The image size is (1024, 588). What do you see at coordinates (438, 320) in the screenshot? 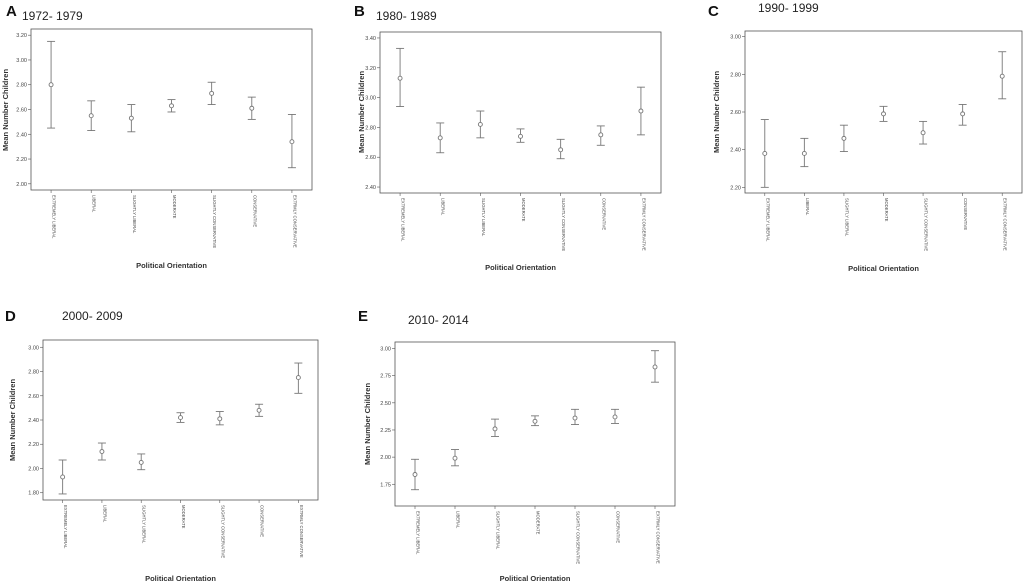
I see `chart-title: 2010- 2014` at bounding box center [438, 320].